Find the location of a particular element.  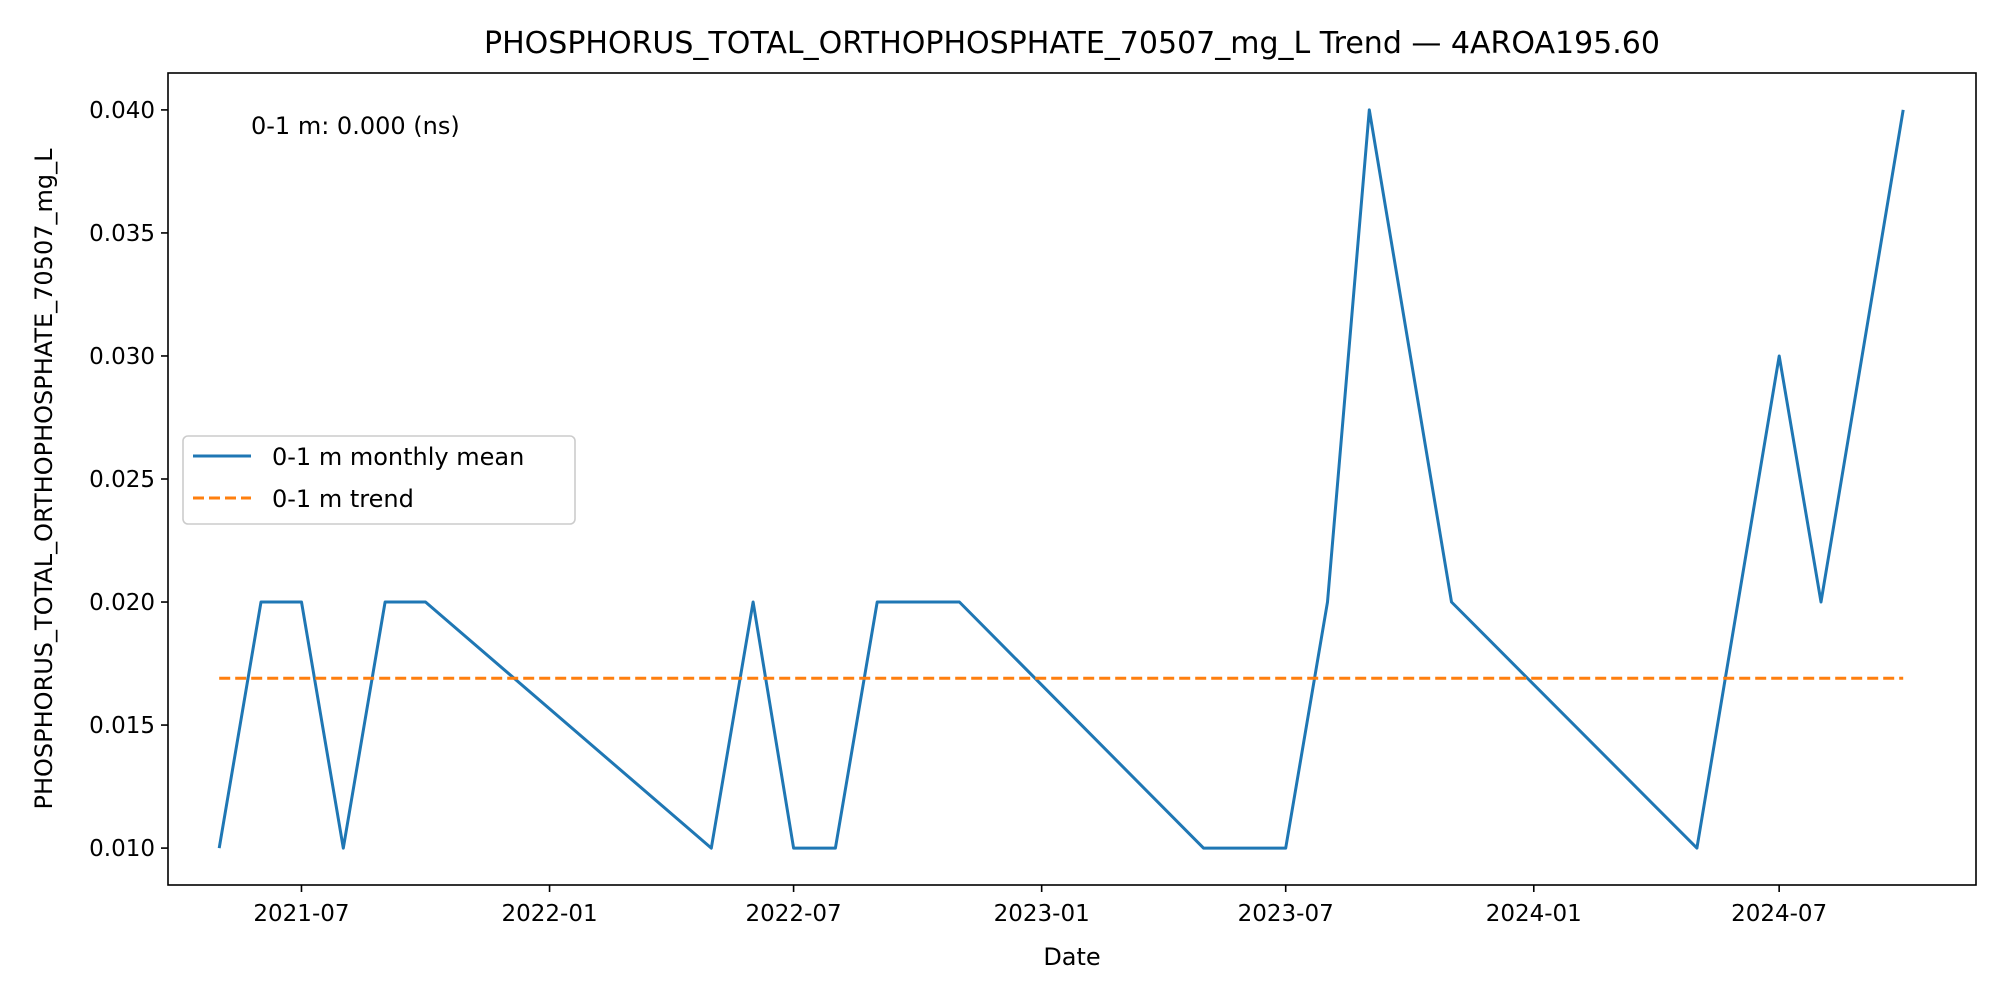

y-axis: 0.010 0.015 0.020 0.025 0.030 0.035 0.040 is located at coordinates (128, 480).